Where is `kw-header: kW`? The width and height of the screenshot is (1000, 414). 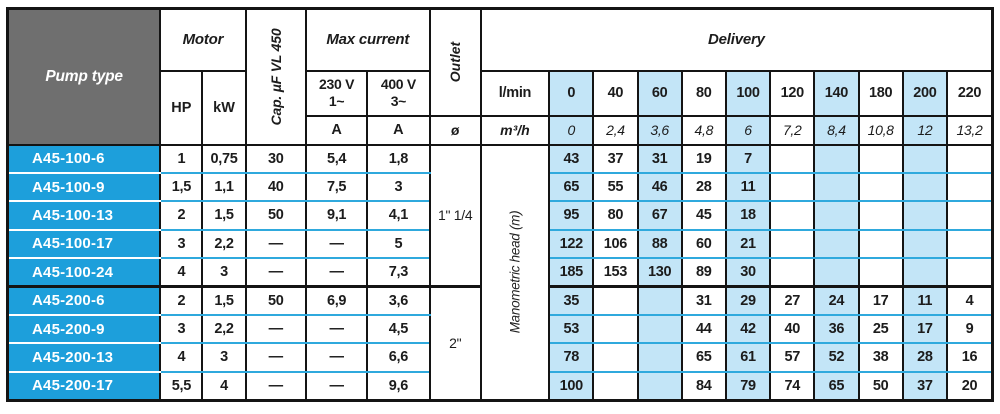
kw-header: kW is located at coordinates (224, 107).